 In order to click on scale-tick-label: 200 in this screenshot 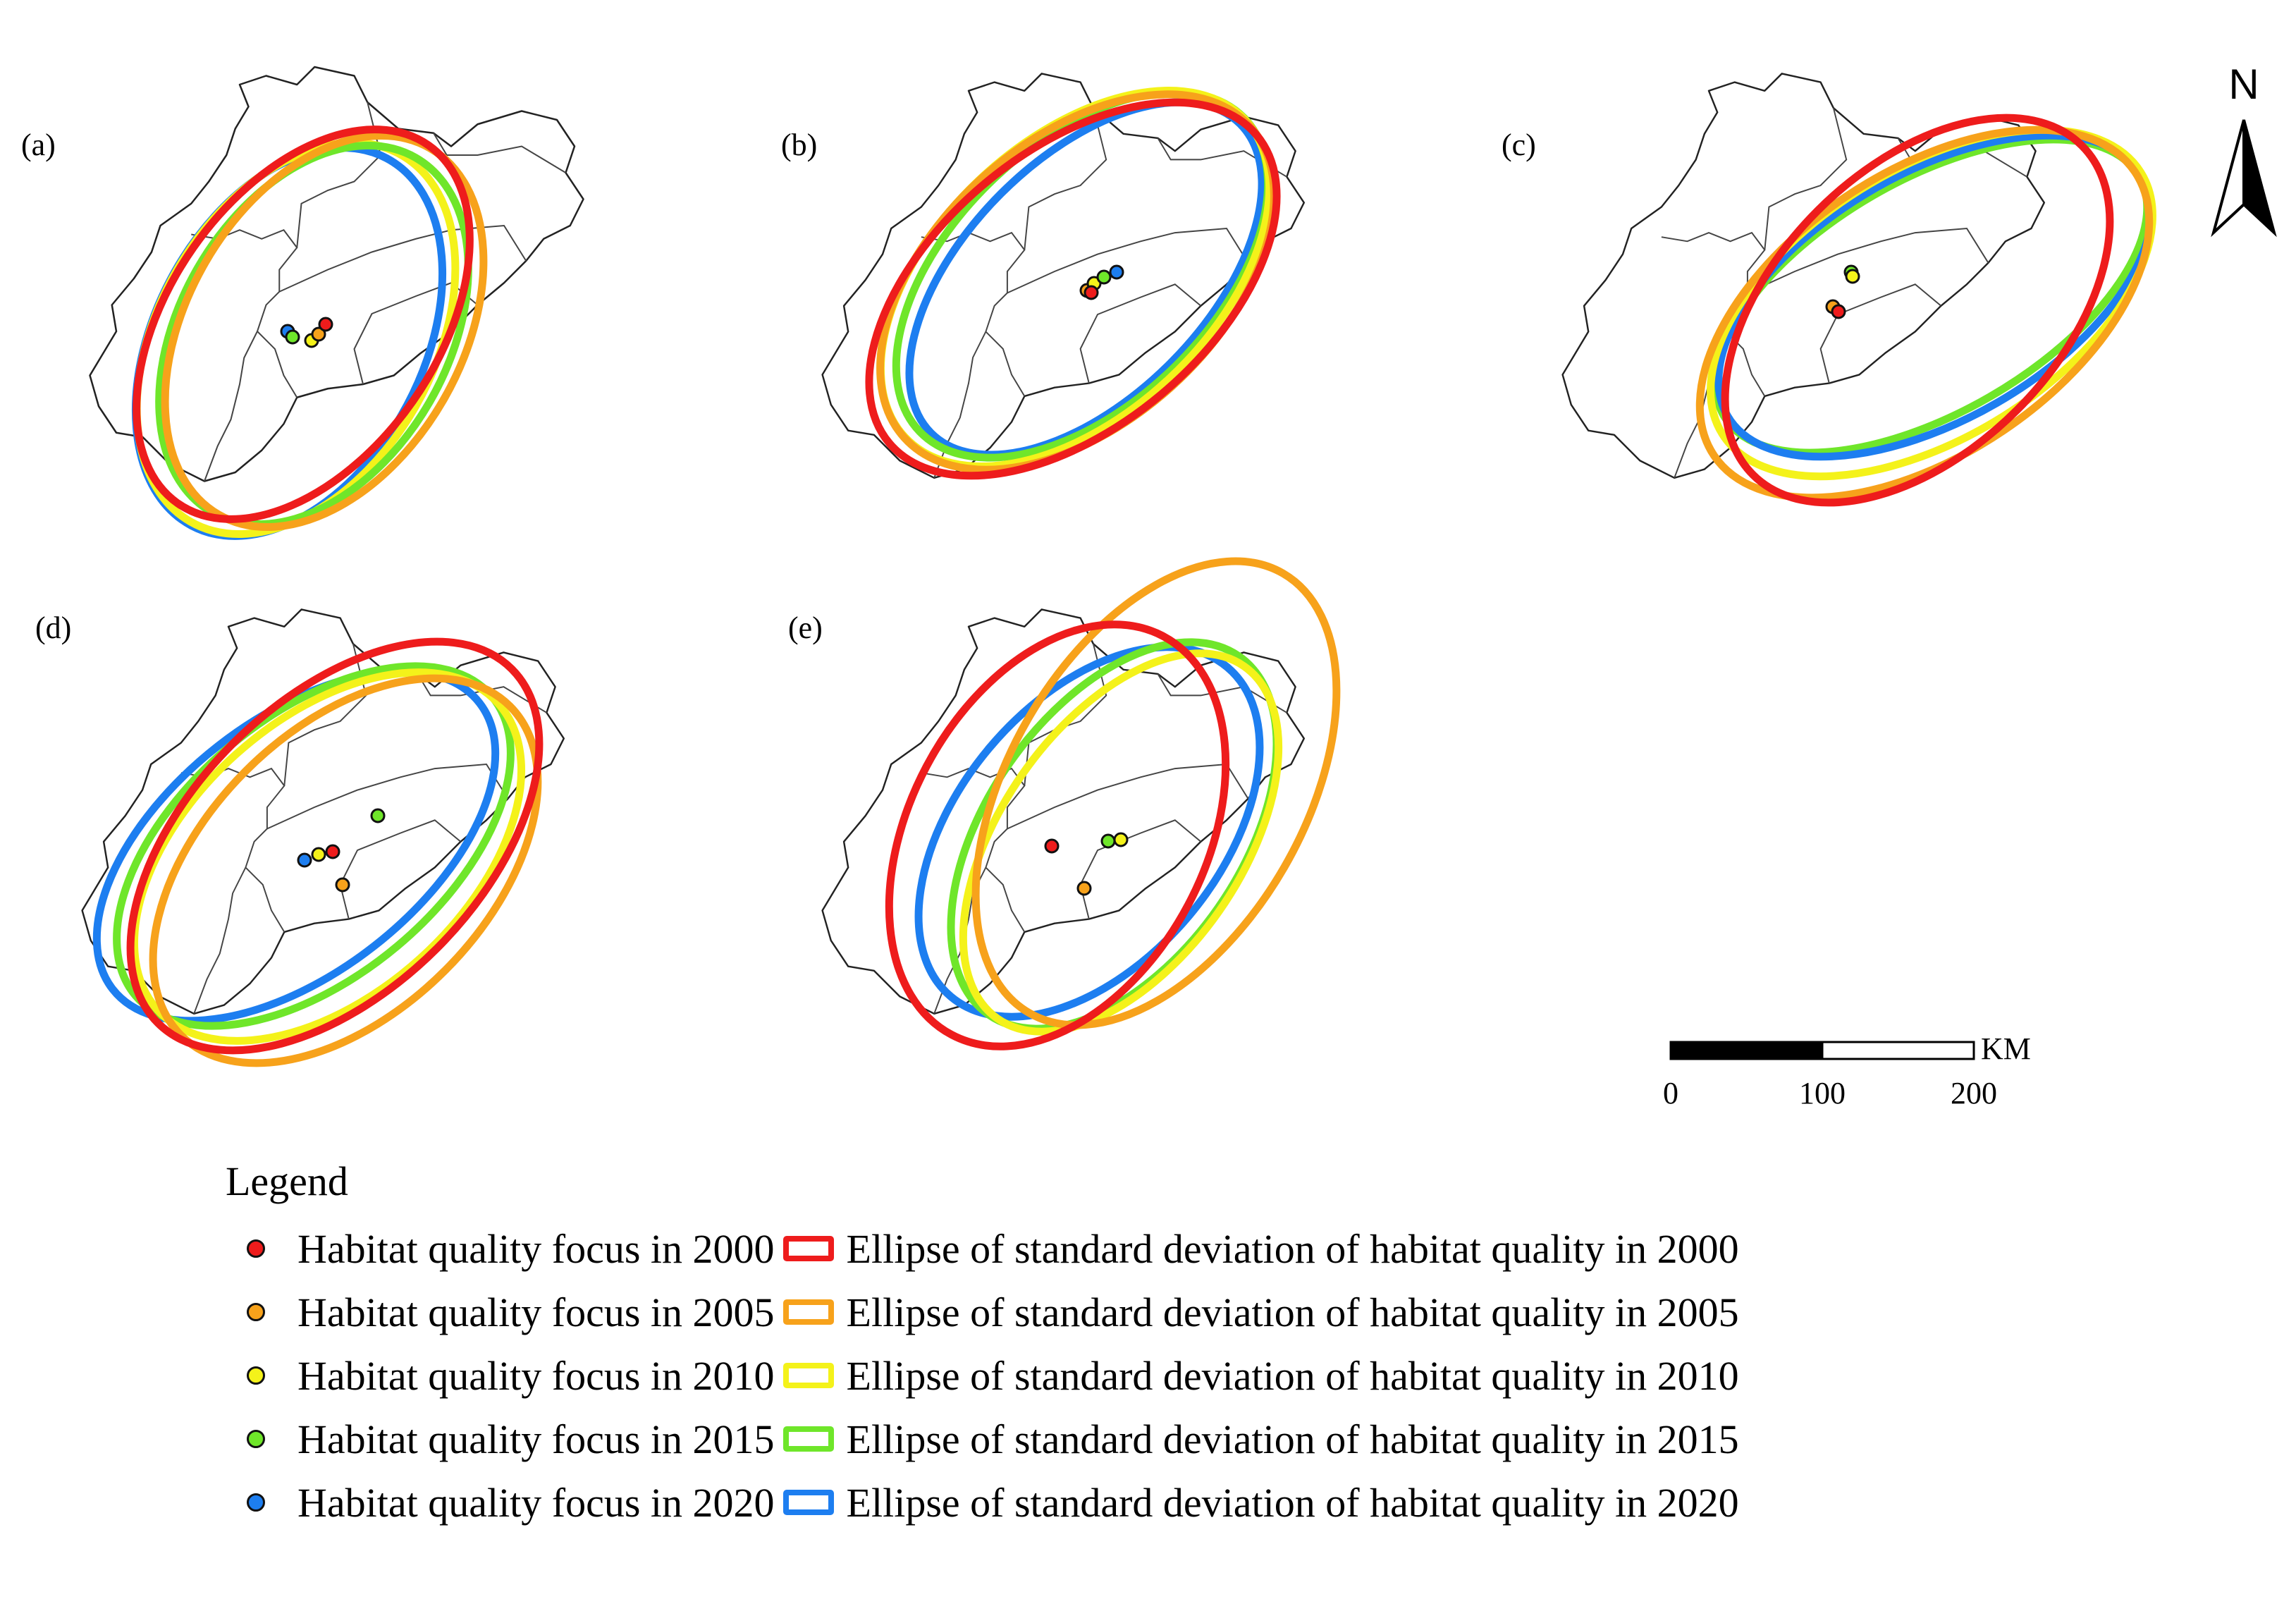, I will do `click(1974, 1093)`.